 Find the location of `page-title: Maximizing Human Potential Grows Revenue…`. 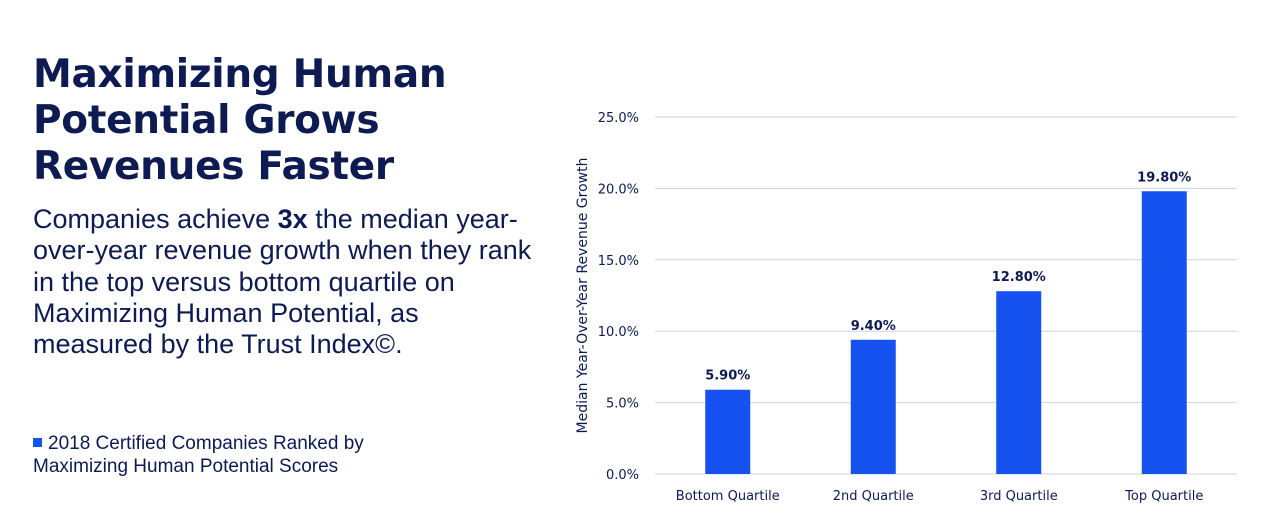

page-title: Maximizing Human Potential Grows Revenue… is located at coordinates (240, 120).